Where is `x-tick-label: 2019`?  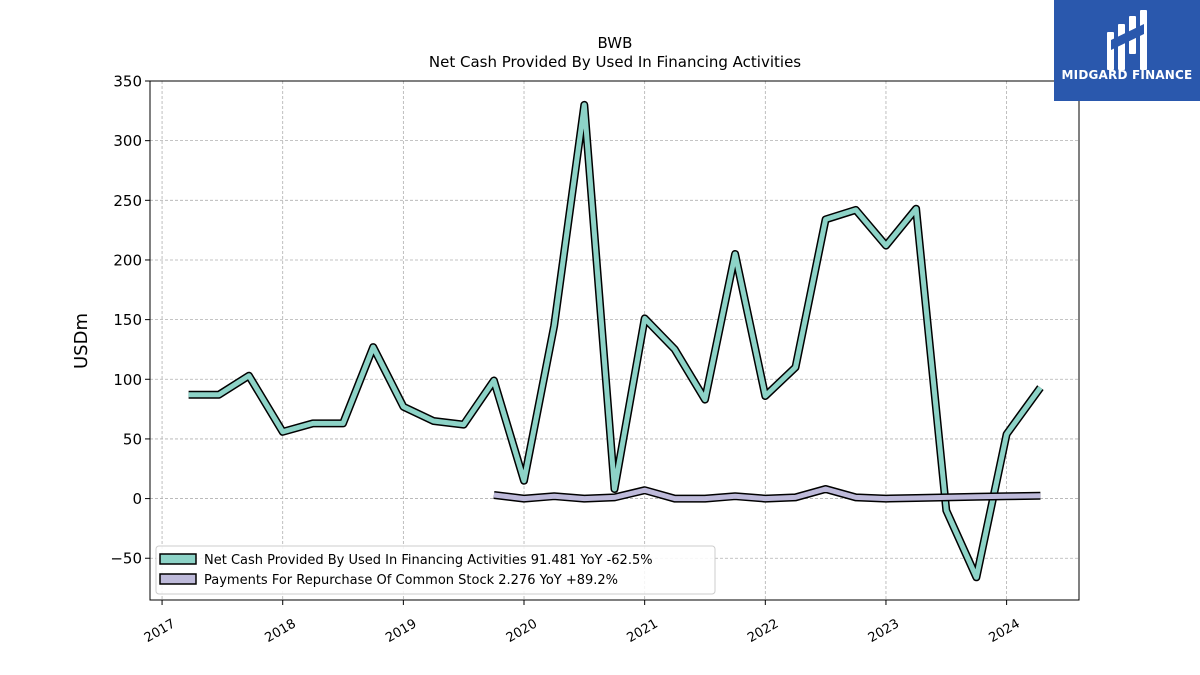
x-tick-label: 2019 is located at coordinates (401, 631).